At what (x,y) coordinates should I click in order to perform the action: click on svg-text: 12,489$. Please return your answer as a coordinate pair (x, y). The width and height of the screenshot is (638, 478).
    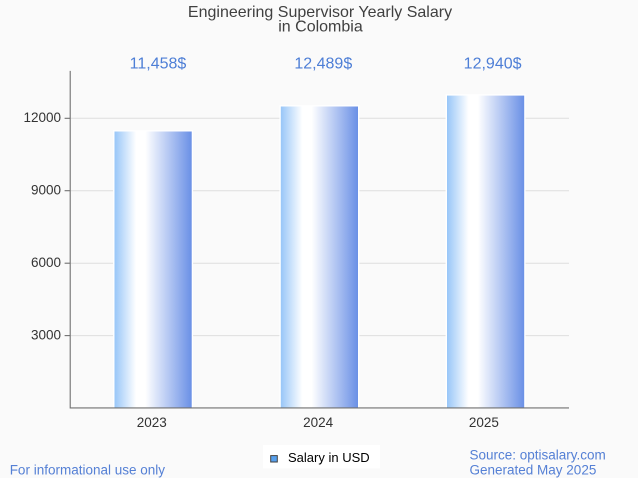
    Looking at the image, I should click on (323, 63).